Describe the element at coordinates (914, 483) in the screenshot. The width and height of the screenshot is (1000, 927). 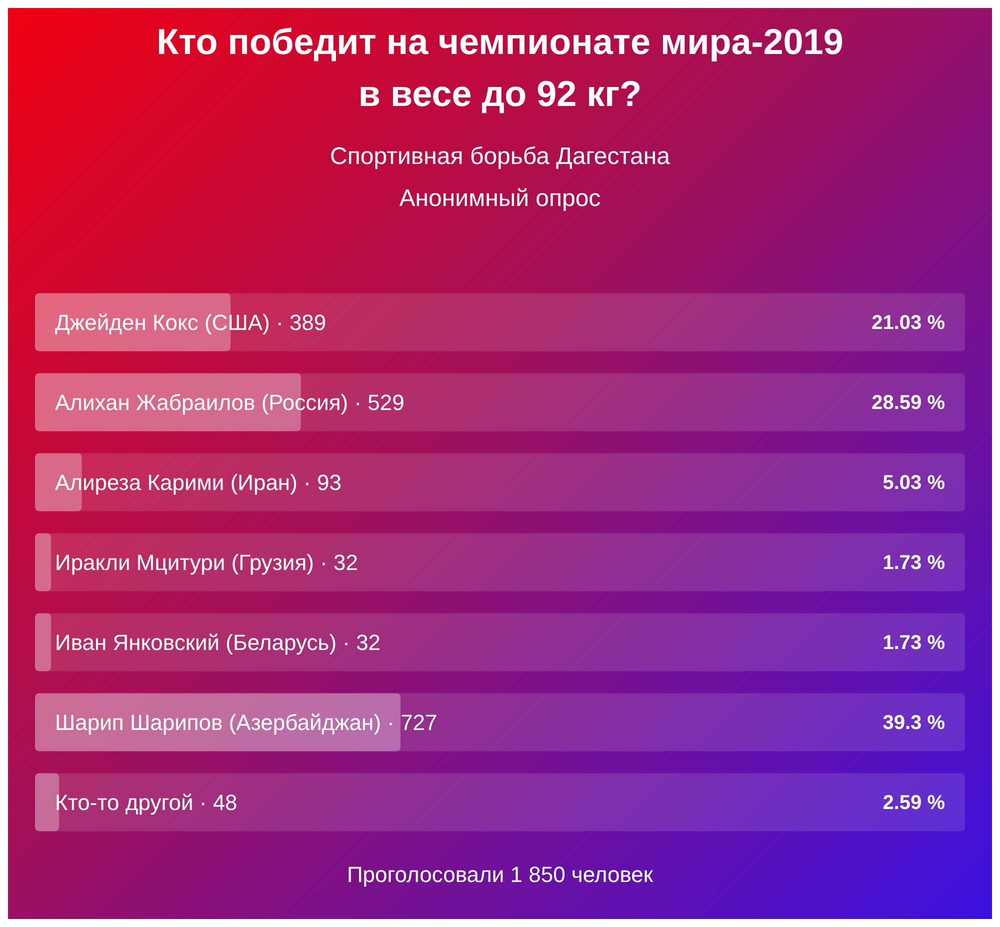
I see `data-label: 5.03 %` at that location.